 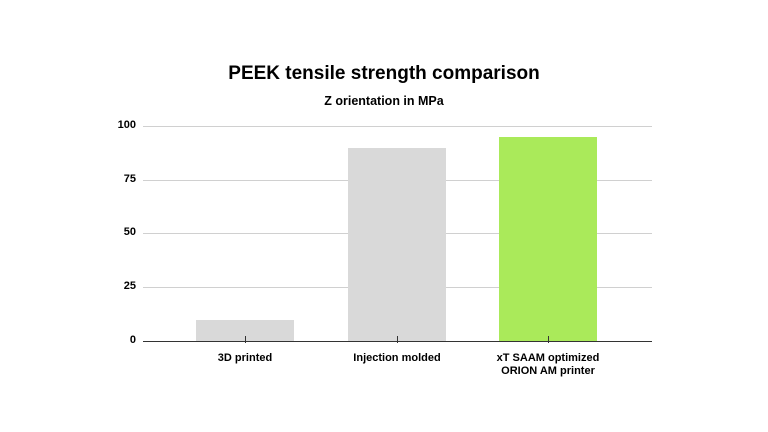 What do you see at coordinates (126, 125) in the screenshot?
I see `ytick-label: 100` at bounding box center [126, 125].